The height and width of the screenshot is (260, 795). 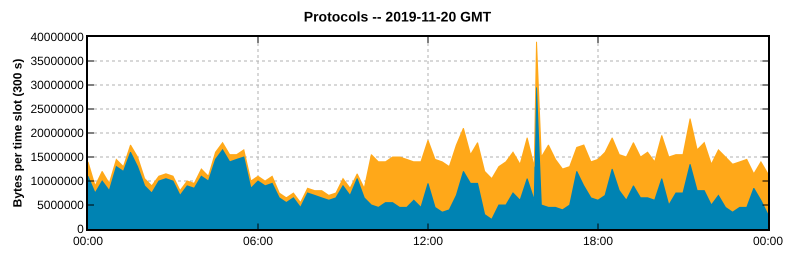 What do you see at coordinates (57, 37) in the screenshot?
I see `y-tick-label: 40000000` at bounding box center [57, 37].